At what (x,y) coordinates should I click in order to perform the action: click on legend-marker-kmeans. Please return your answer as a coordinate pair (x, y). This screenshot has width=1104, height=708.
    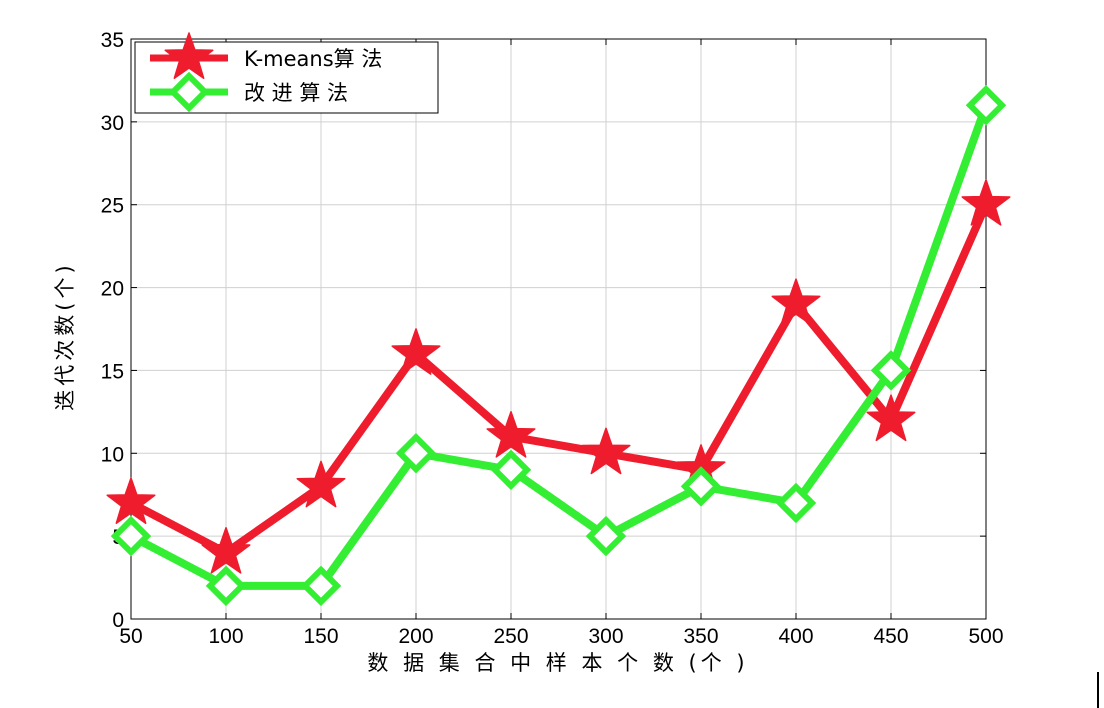
    Looking at the image, I should click on (189, 55).